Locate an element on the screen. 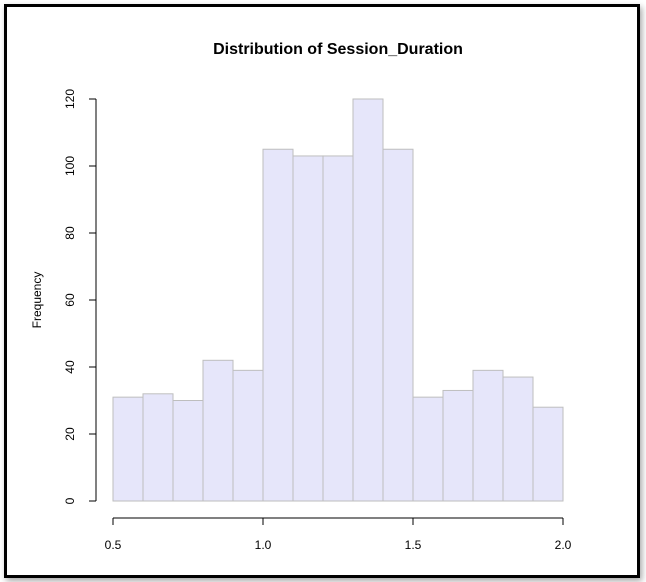 Image resolution: width=646 pixels, height=582 pixels. y-tick-label: 20 is located at coordinates (70, 434).